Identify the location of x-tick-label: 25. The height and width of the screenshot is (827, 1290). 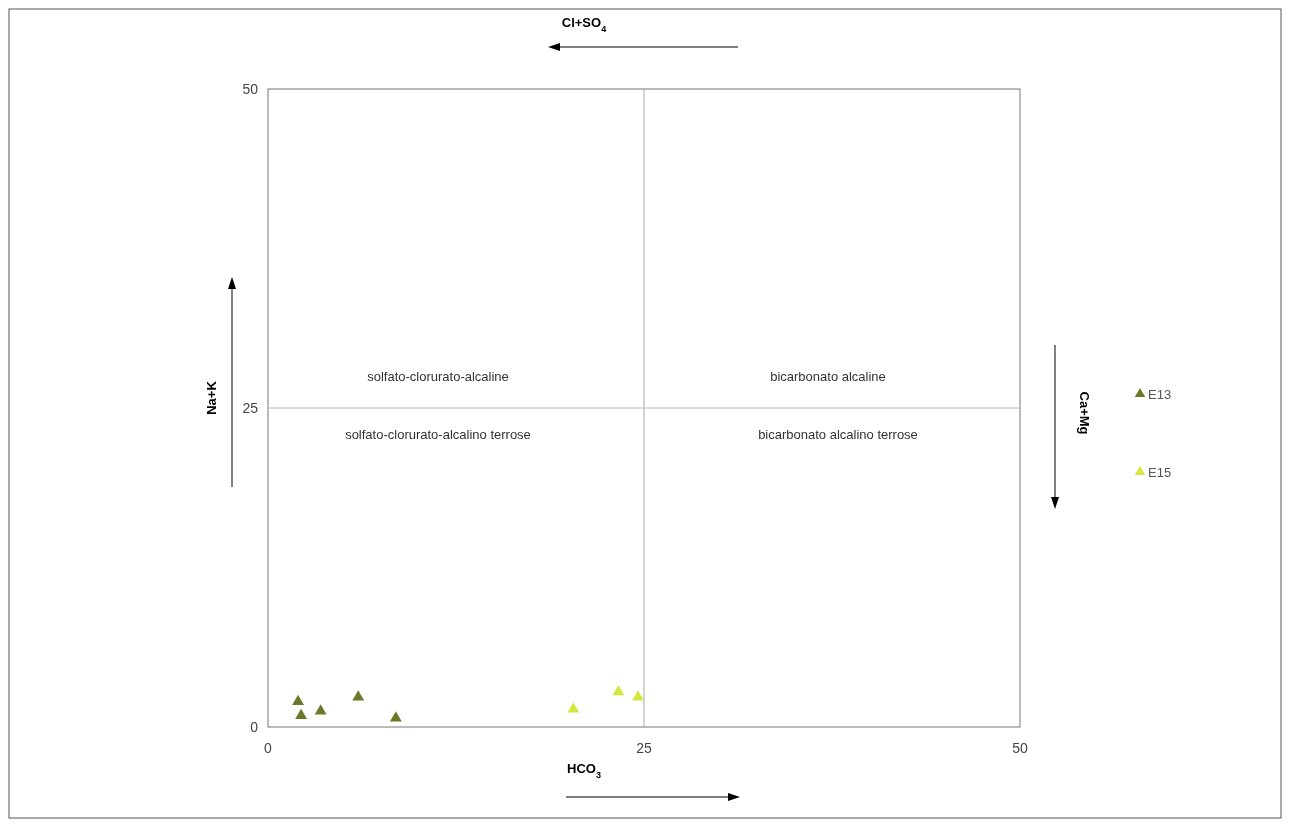
(644, 748).